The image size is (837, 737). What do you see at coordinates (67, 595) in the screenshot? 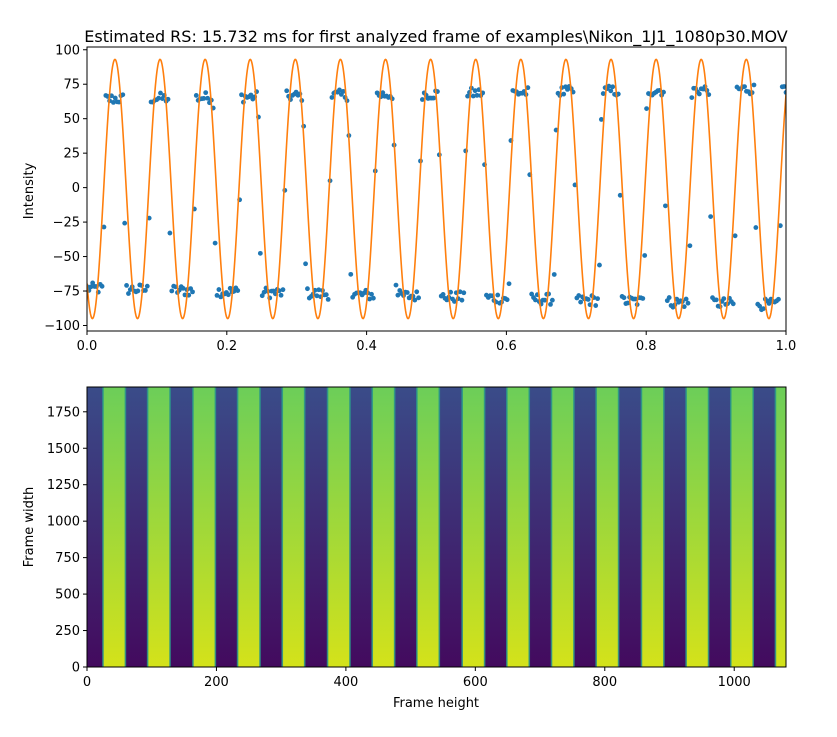
I see `y-tick-label: 500` at bounding box center [67, 595].